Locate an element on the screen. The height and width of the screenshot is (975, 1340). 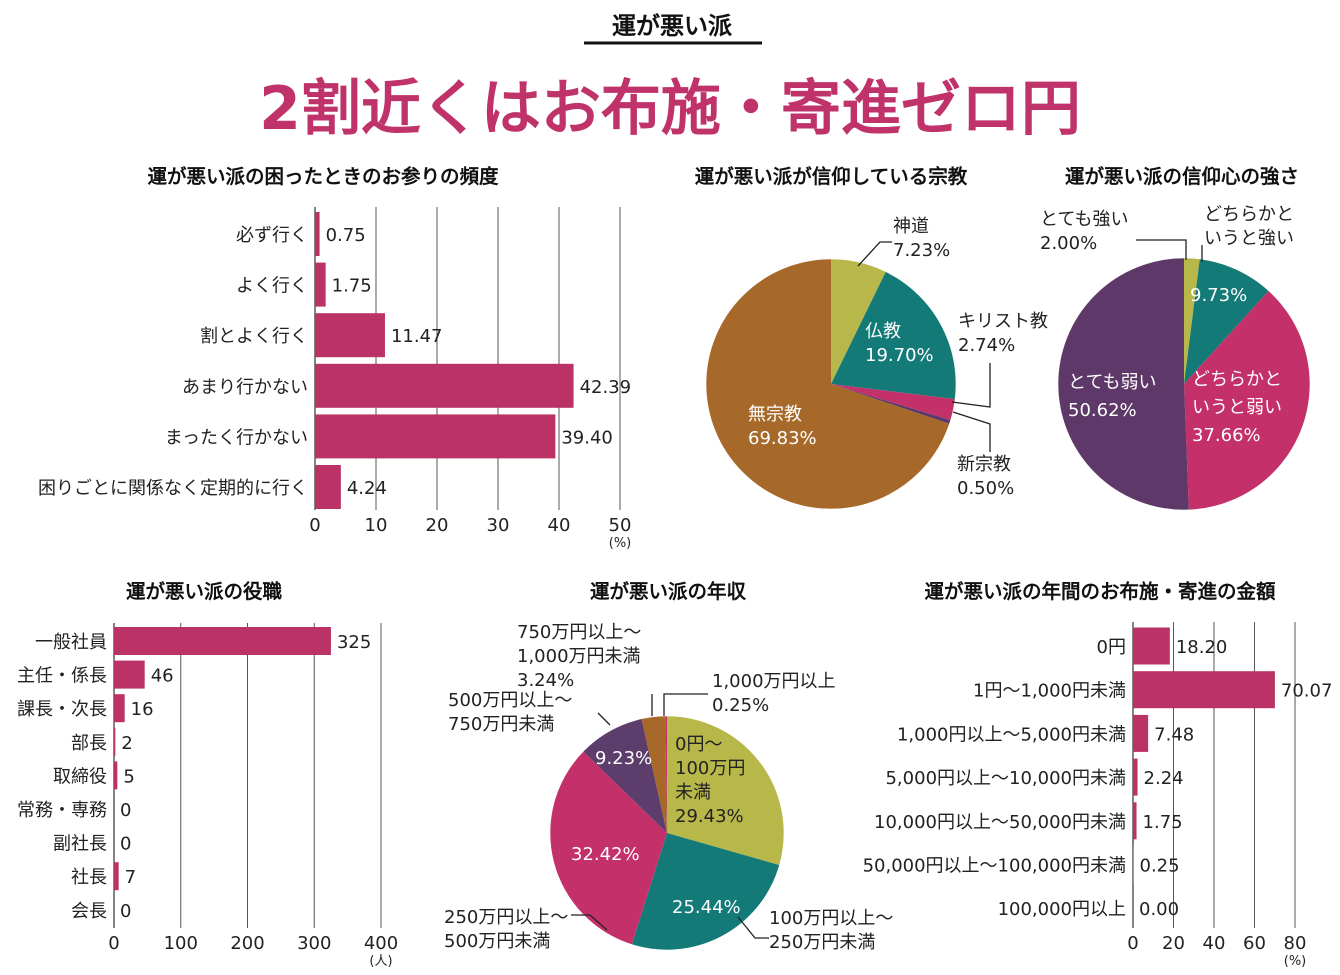
slice-label: とても強い 2.00% is located at coordinates (1084, 231).